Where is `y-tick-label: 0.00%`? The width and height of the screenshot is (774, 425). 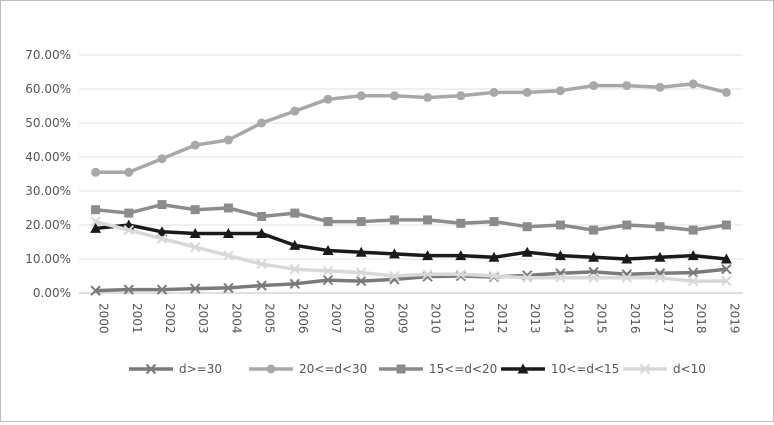
y-tick-label: 0.00% is located at coordinates (52, 293).